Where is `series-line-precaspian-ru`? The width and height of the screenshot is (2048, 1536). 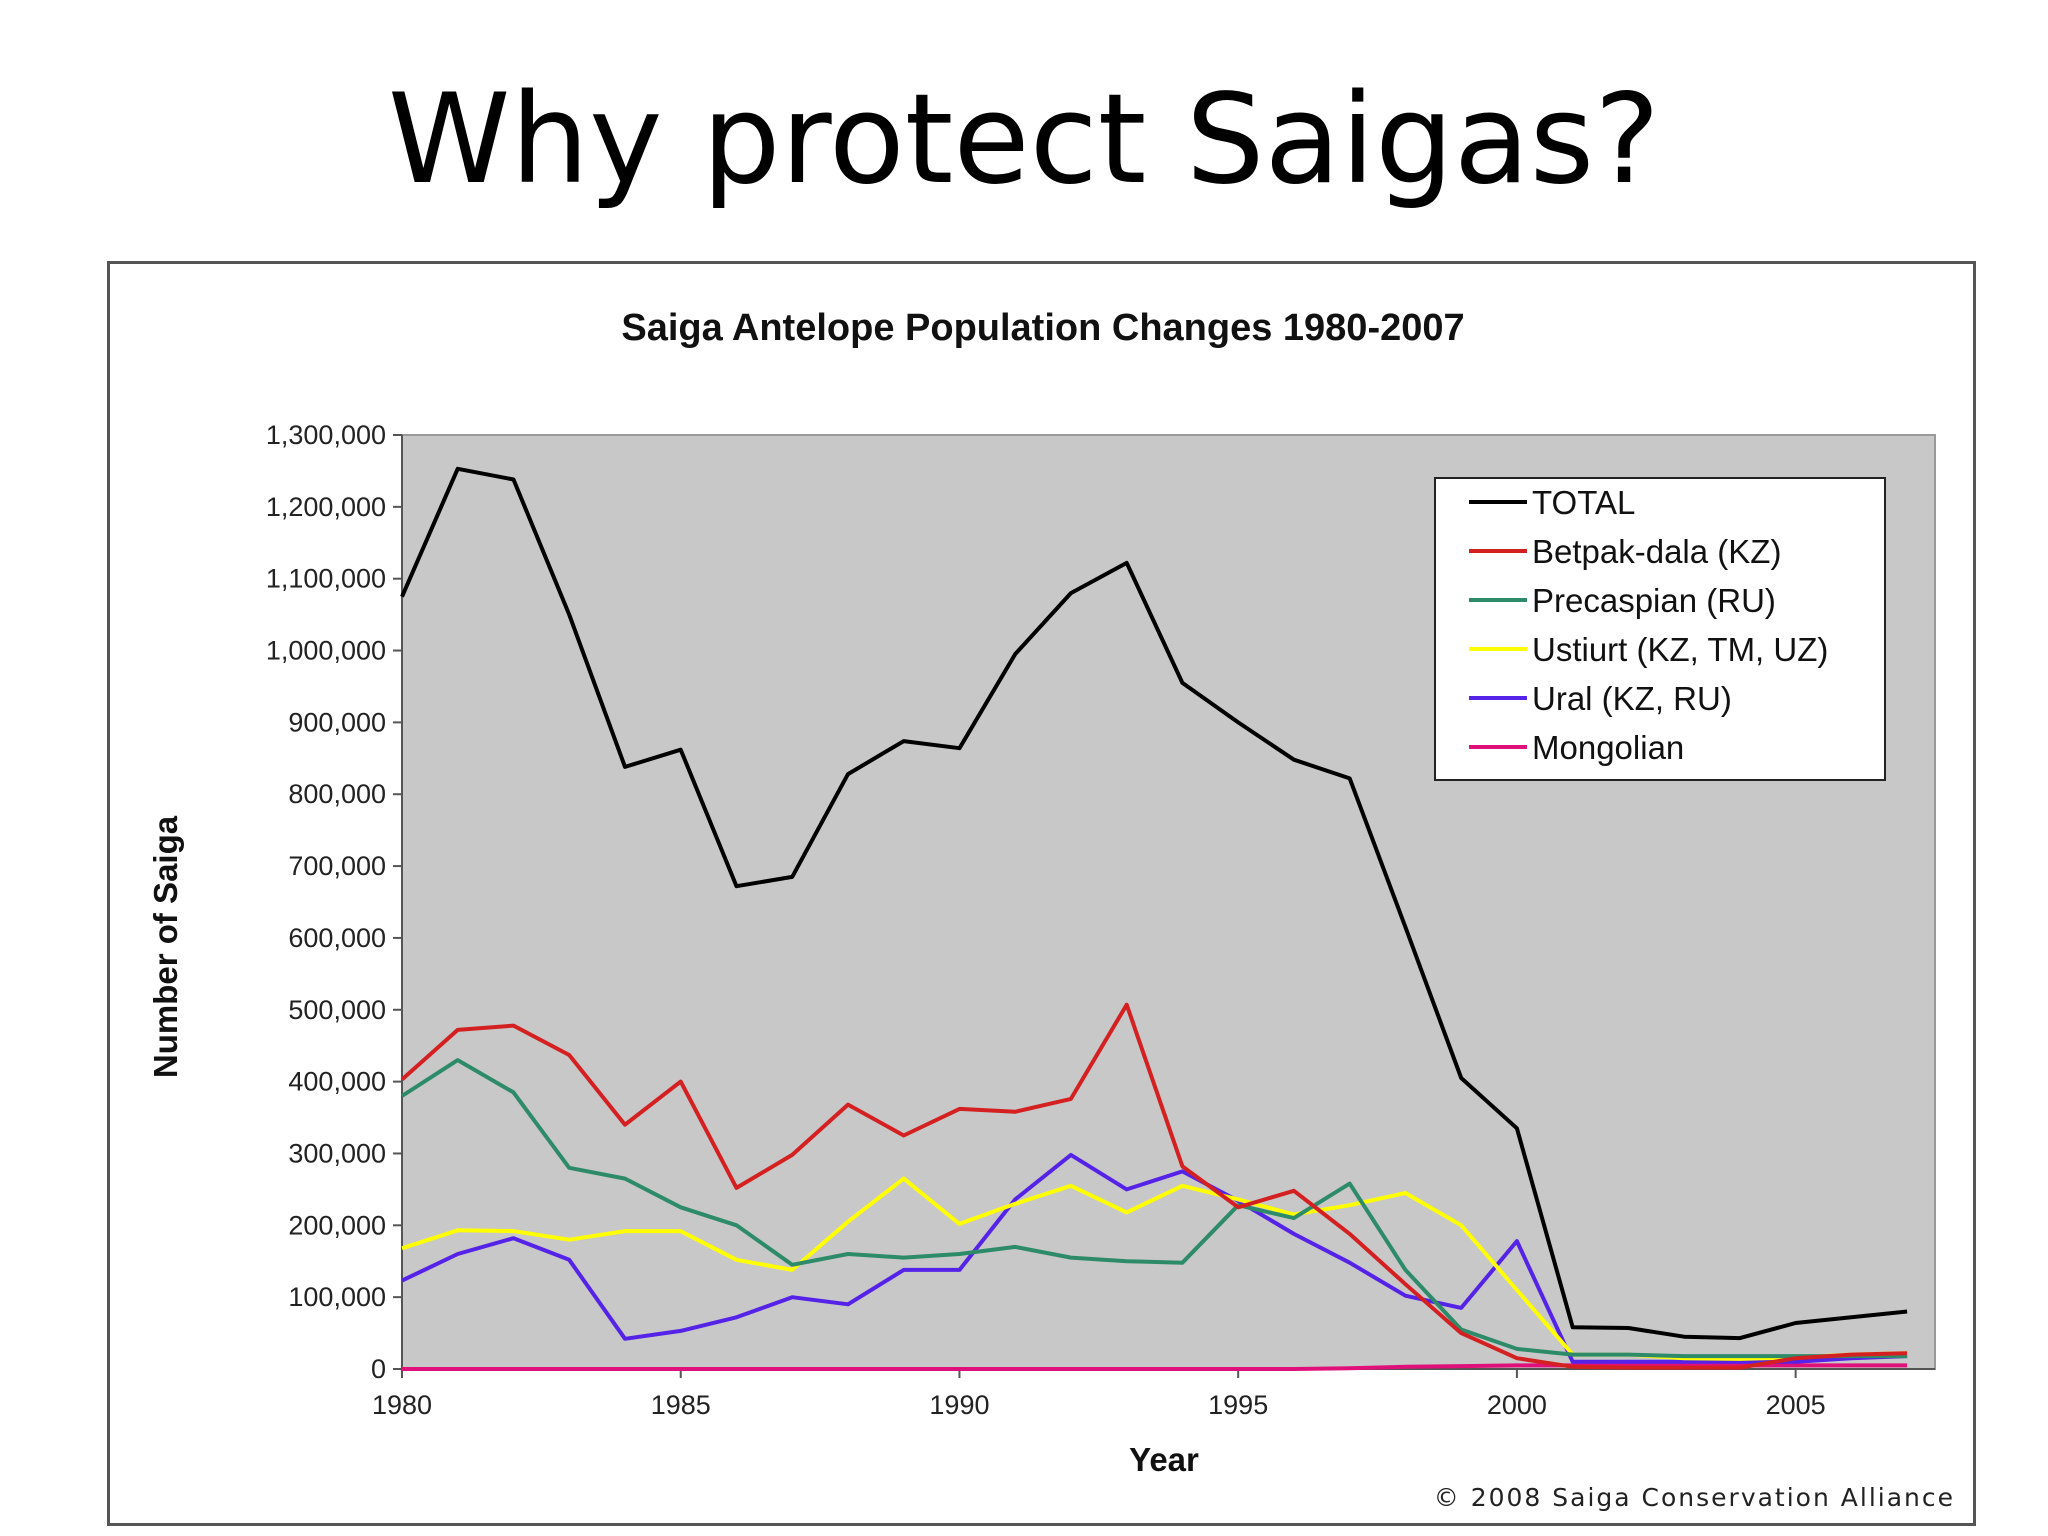 series-line-precaspian-ru is located at coordinates (1154, 1208).